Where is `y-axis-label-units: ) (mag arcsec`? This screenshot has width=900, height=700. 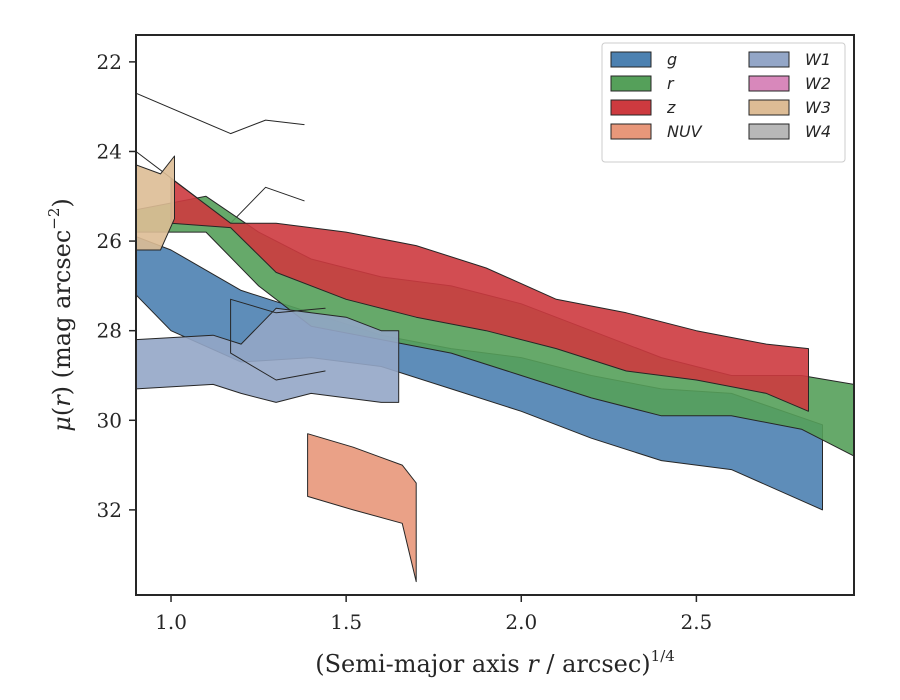 y-axis-label-units: ) (mag arcsec is located at coordinates (62, 313).